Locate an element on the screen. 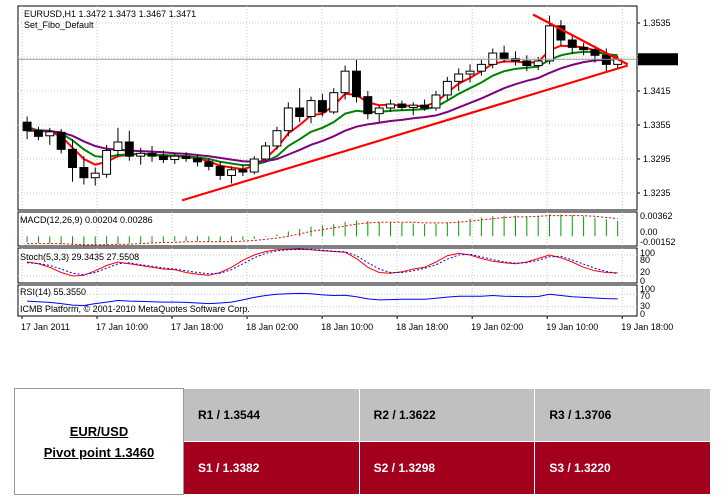 The image size is (721, 502). macd-tick-label: 0.00362 is located at coordinates (656, 216).